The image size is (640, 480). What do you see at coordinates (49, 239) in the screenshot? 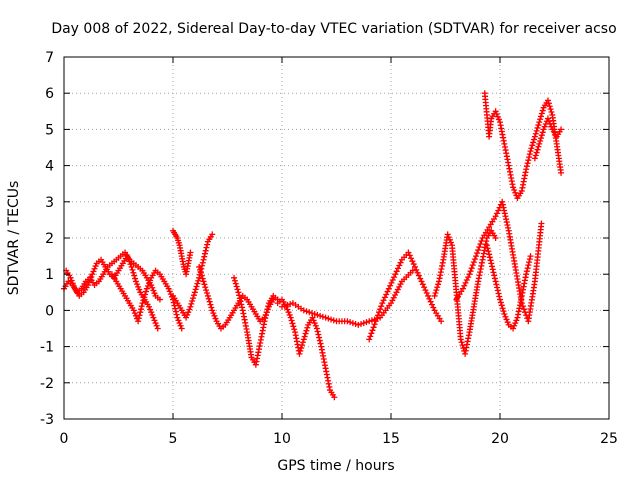
I see `y-tick-label: 2` at bounding box center [49, 239].